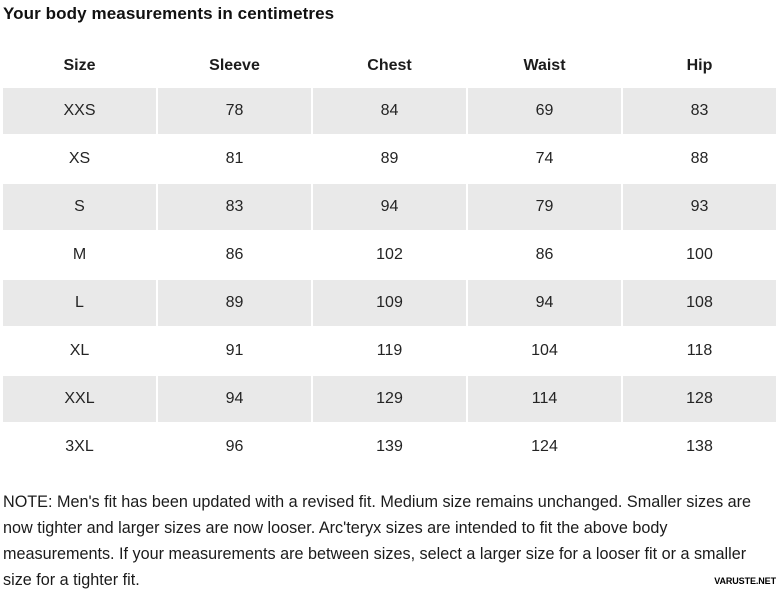 The height and width of the screenshot is (593, 781). I want to click on size-cell: XL, so click(79, 350).